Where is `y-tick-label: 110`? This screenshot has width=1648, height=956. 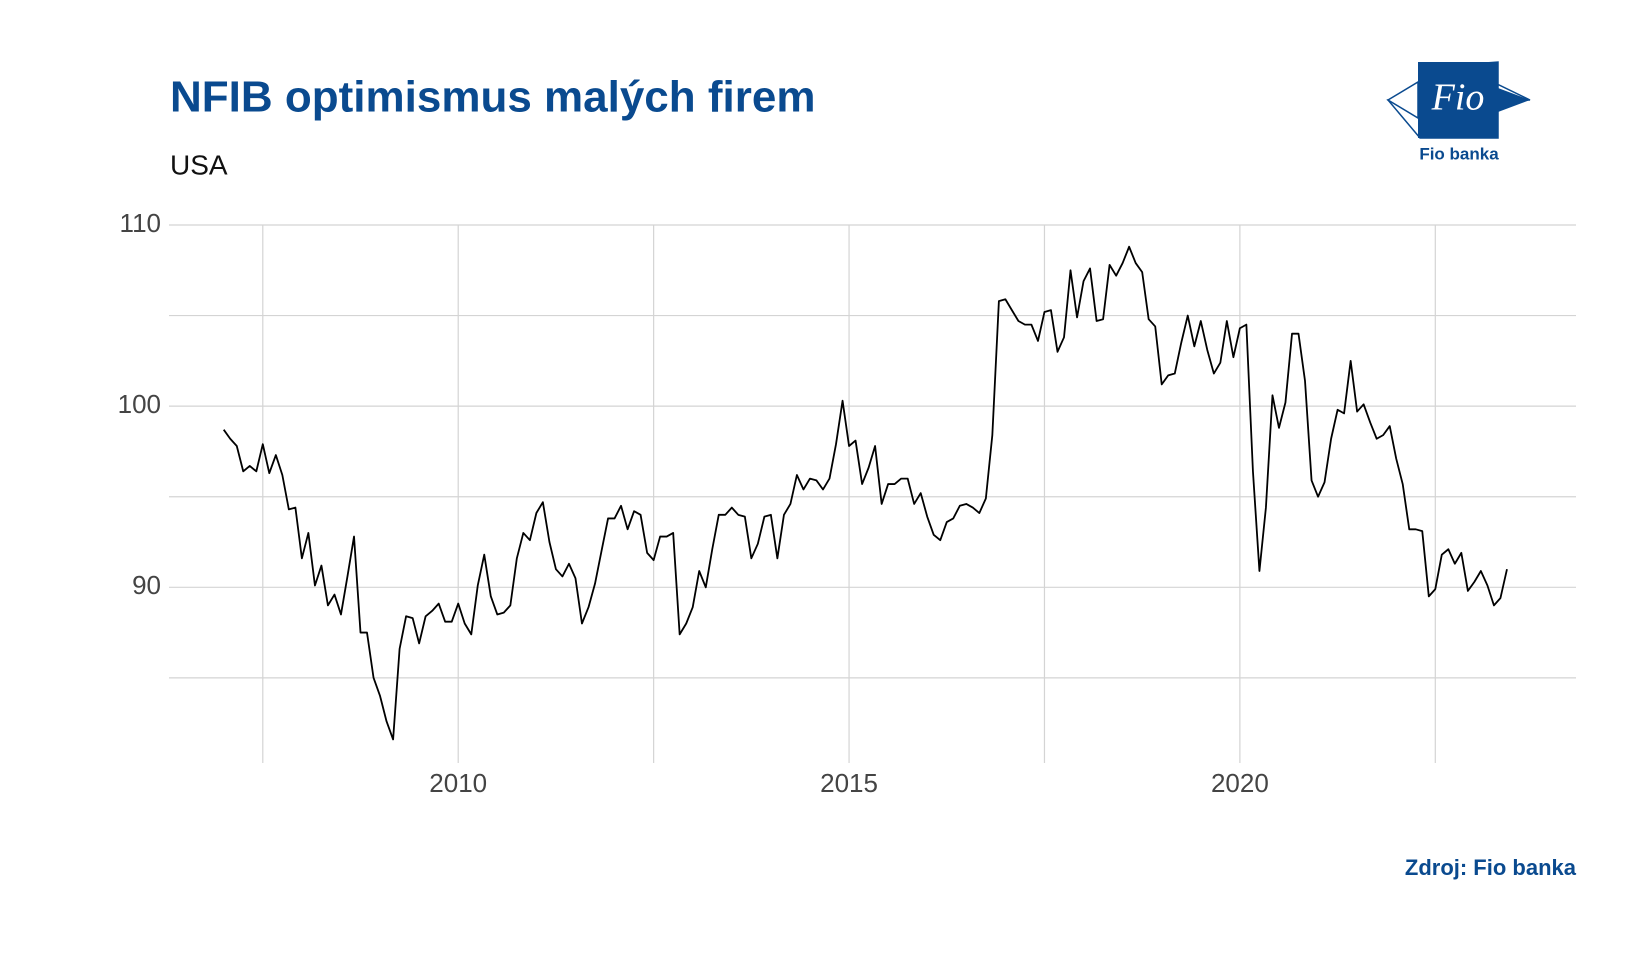
y-tick-label: 110 is located at coordinates (140, 223).